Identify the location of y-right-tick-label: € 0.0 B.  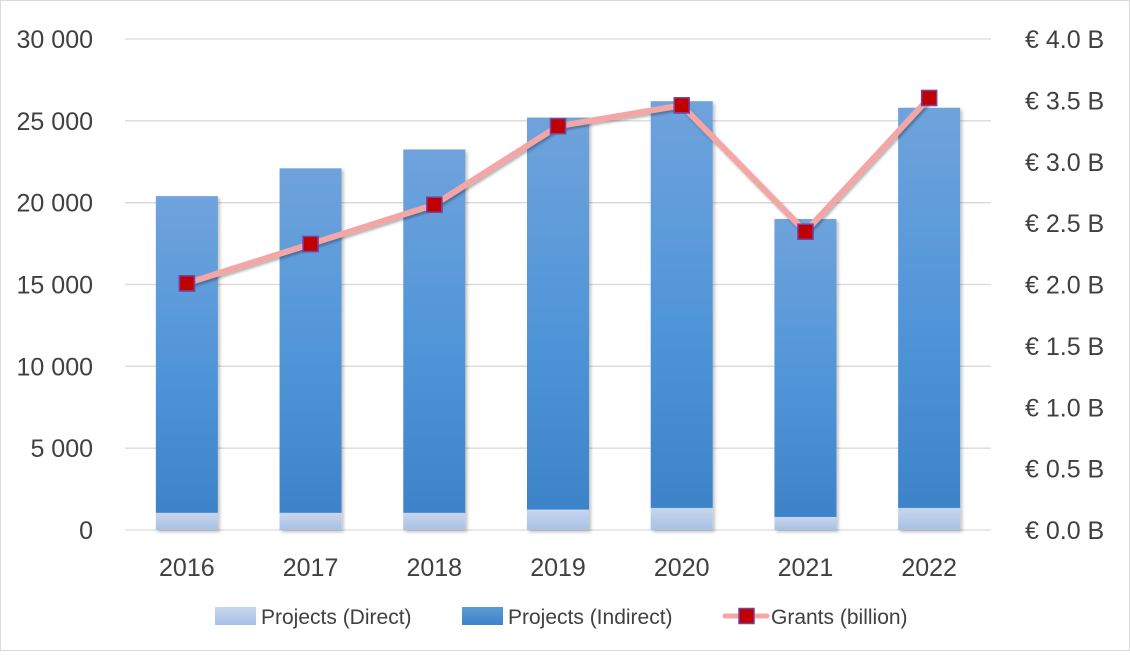
(1064, 531).